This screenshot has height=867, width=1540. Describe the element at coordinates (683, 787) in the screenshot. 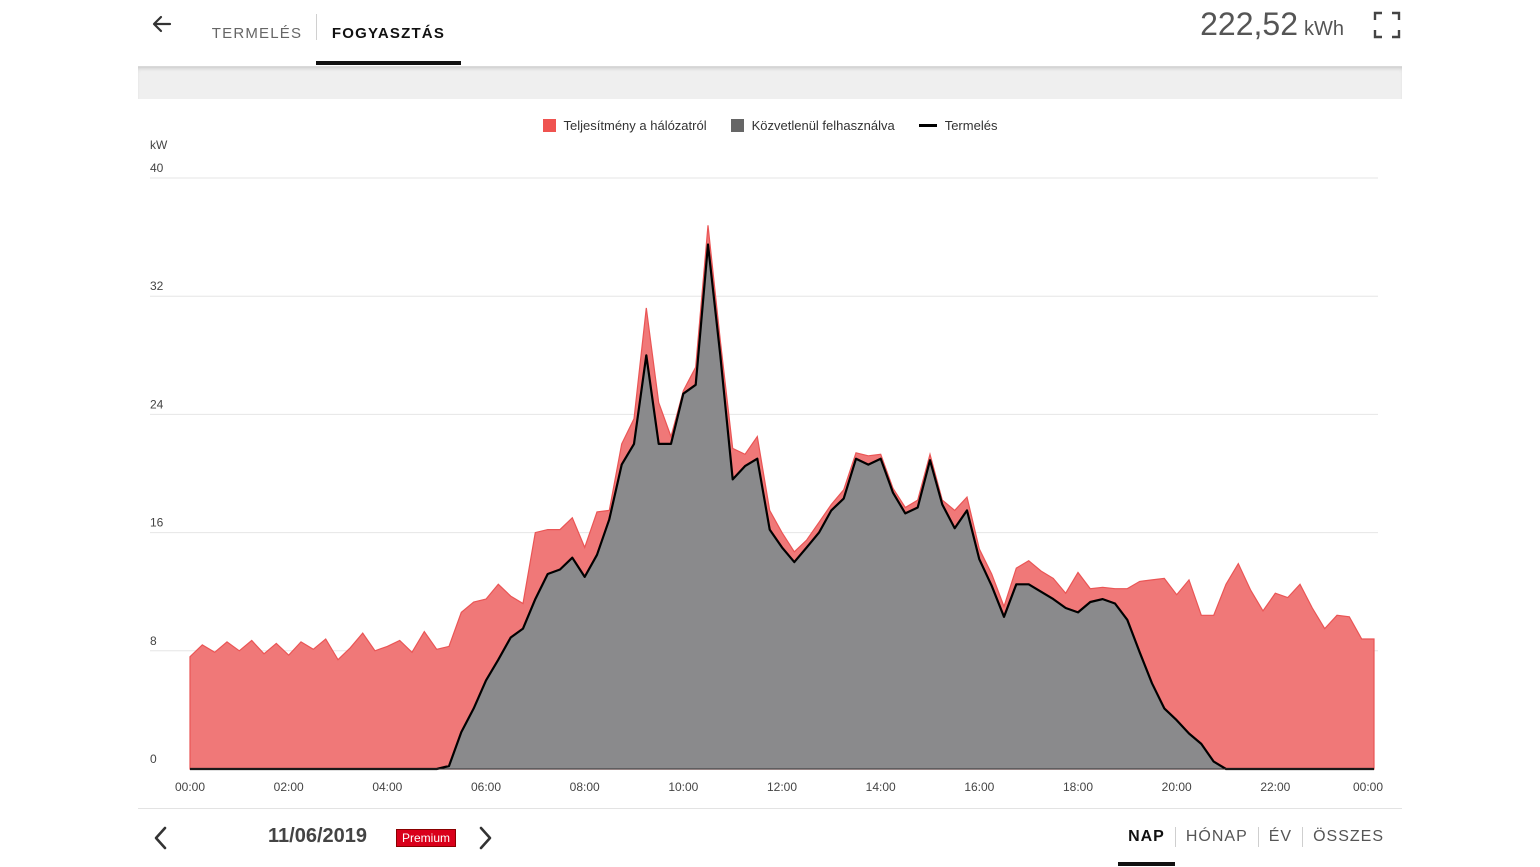

I see `x-tick-label: 10:00` at that location.